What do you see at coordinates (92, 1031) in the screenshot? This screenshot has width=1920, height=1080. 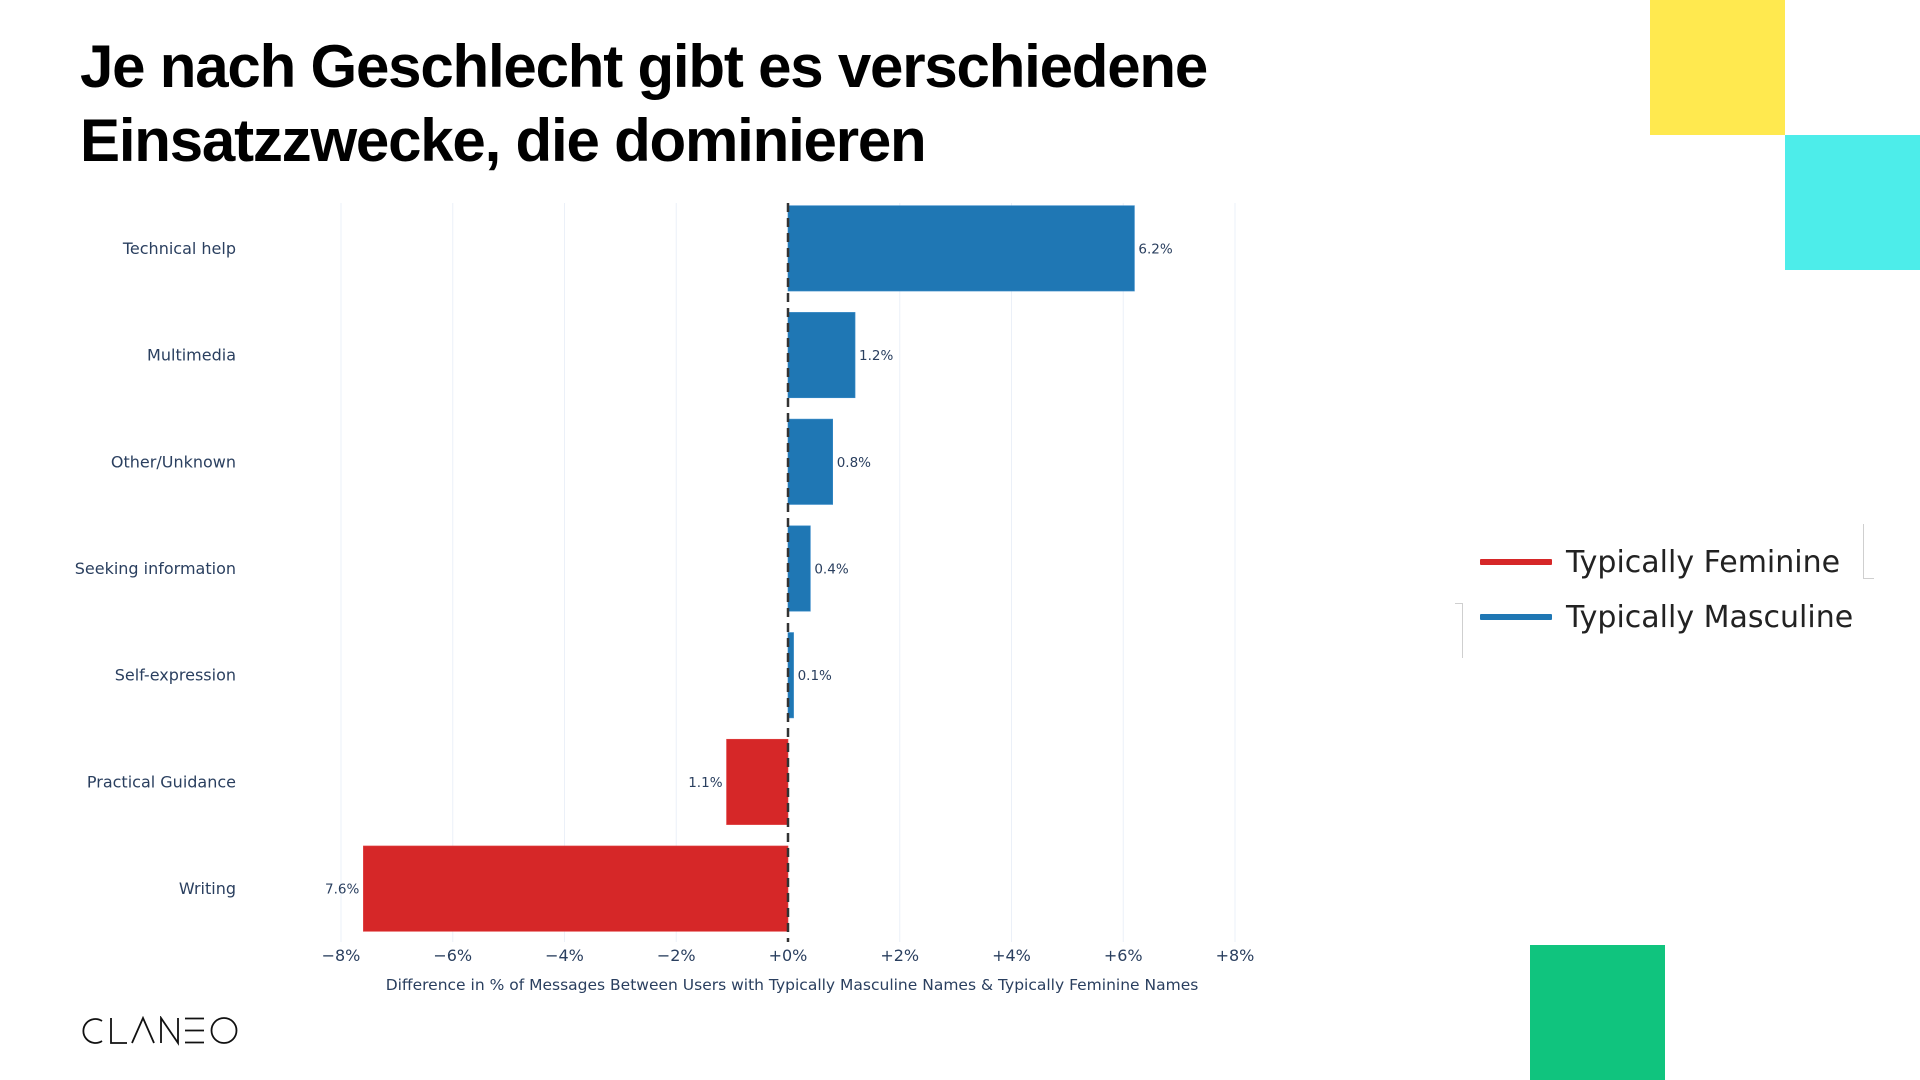 I see `logo-letter-c` at bounding box center [92, 1031].